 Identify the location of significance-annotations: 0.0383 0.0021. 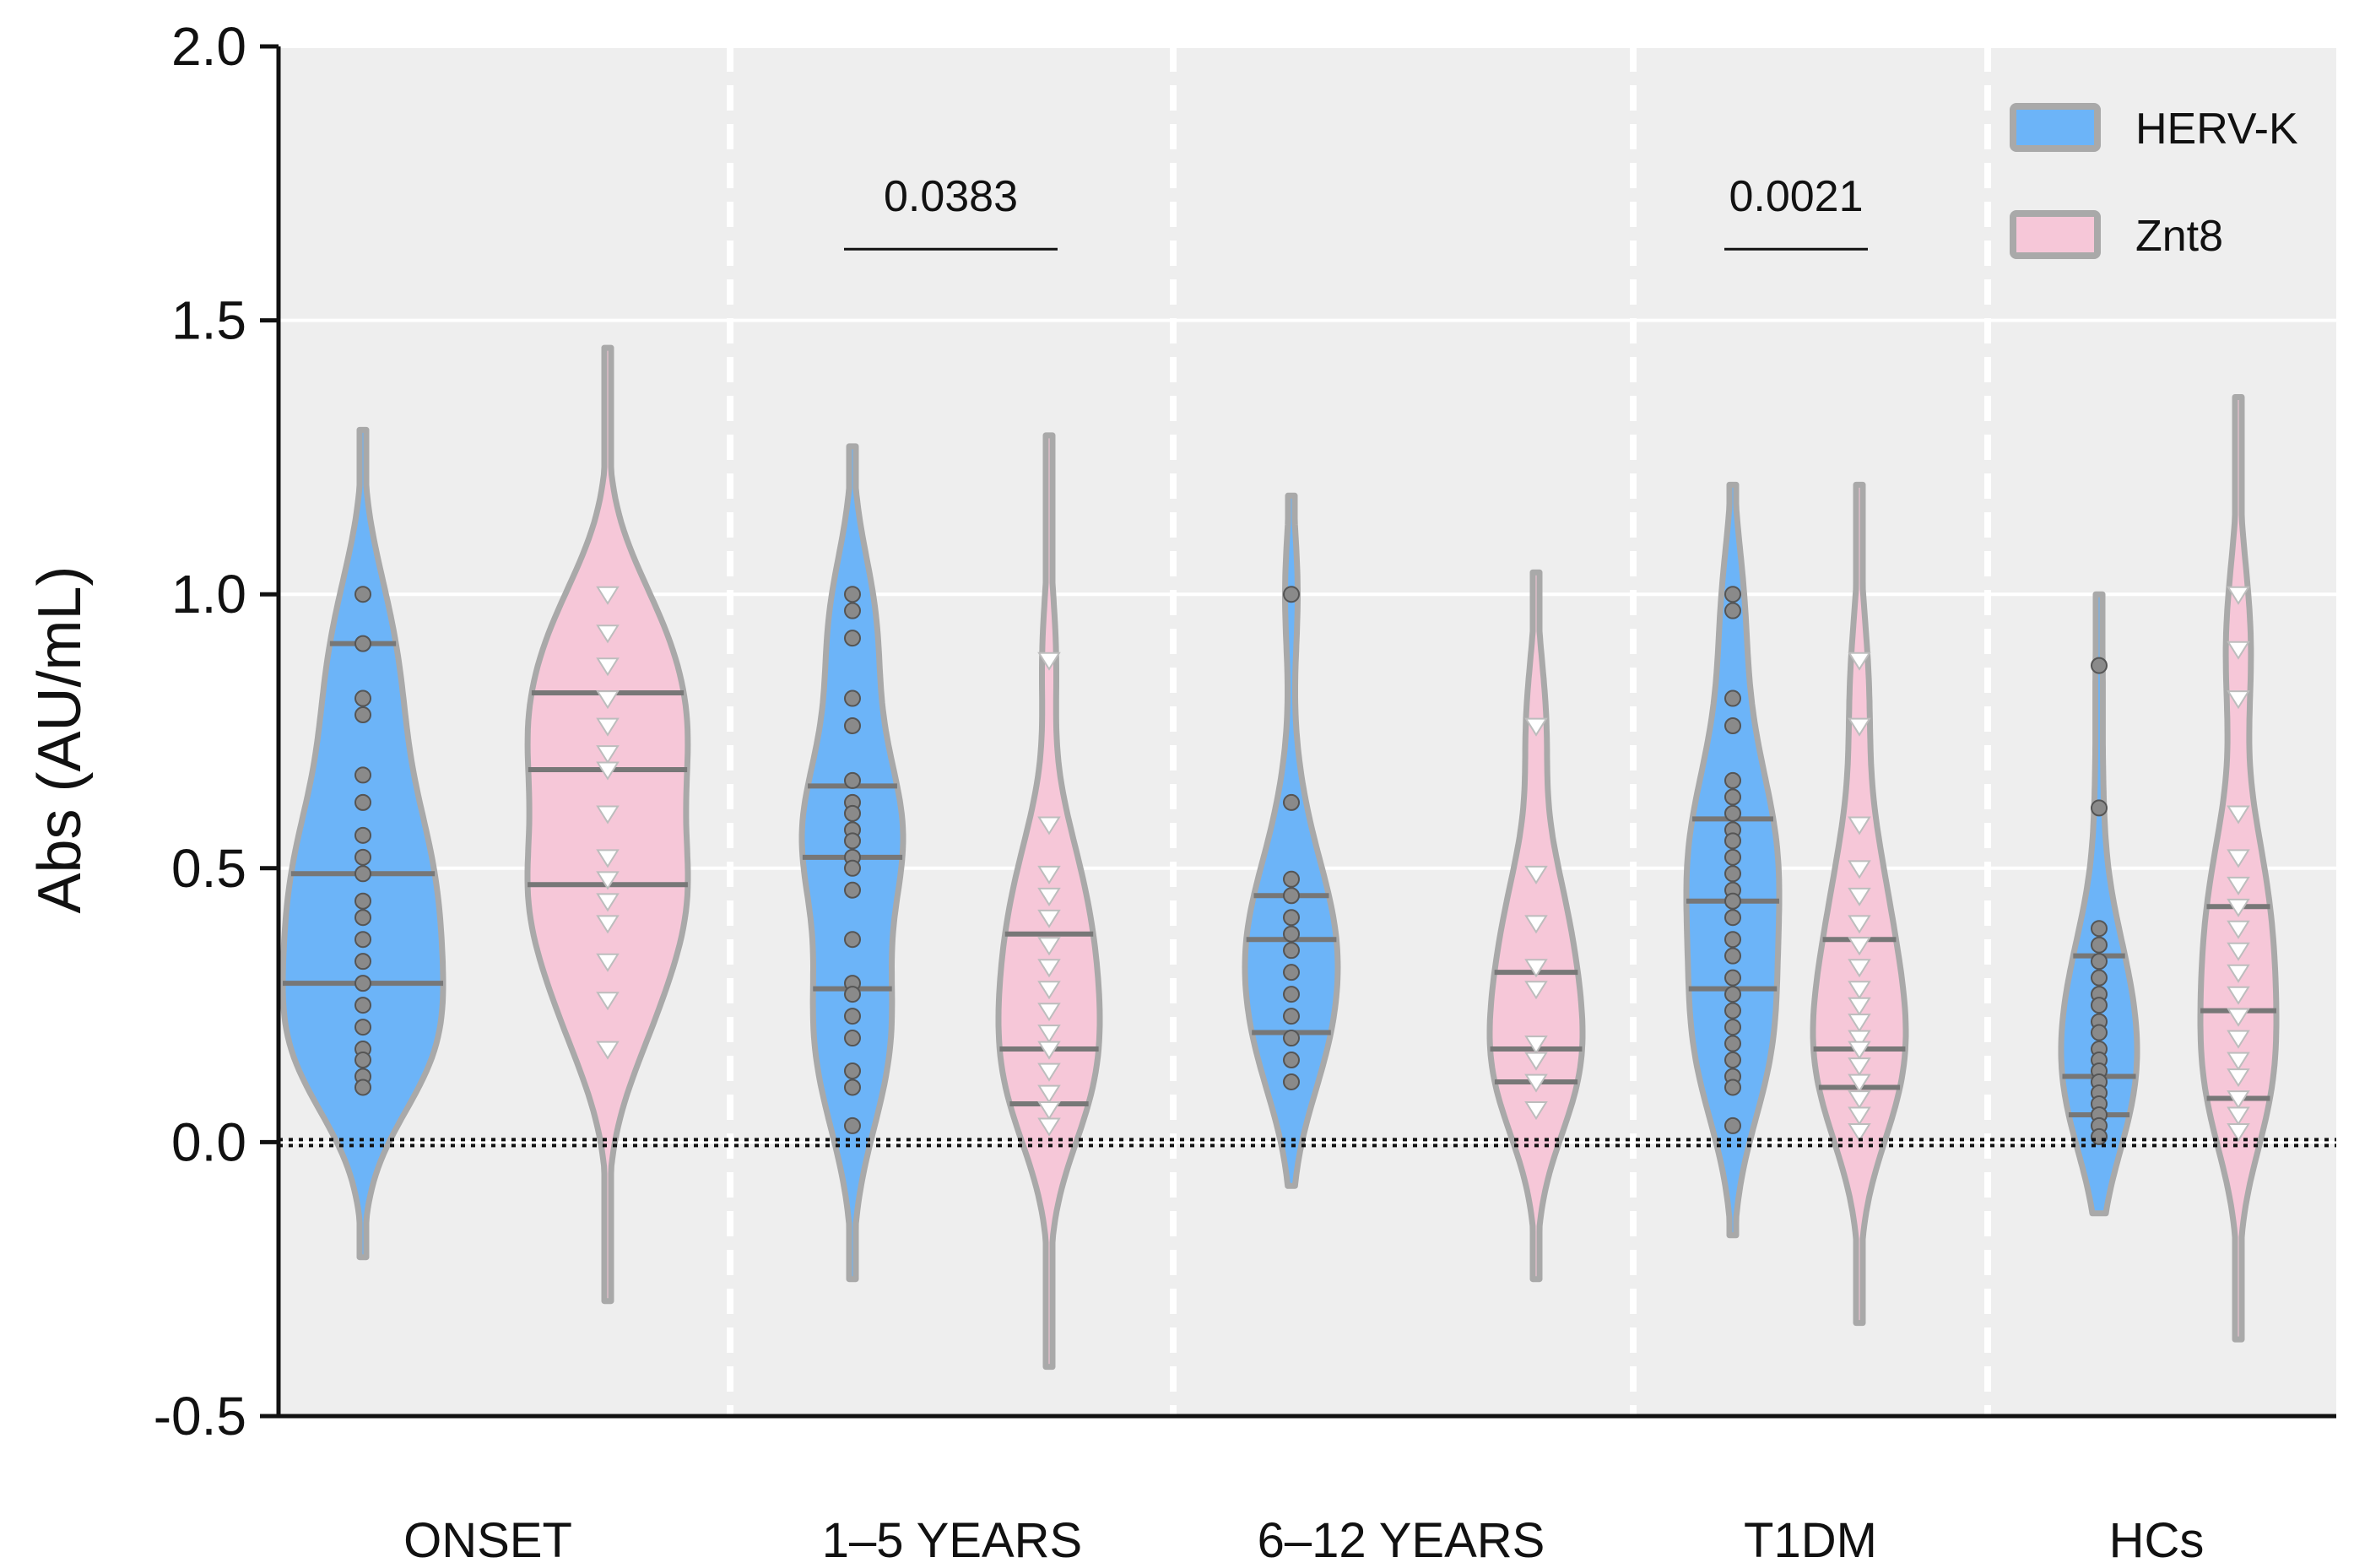
(1356, 211).